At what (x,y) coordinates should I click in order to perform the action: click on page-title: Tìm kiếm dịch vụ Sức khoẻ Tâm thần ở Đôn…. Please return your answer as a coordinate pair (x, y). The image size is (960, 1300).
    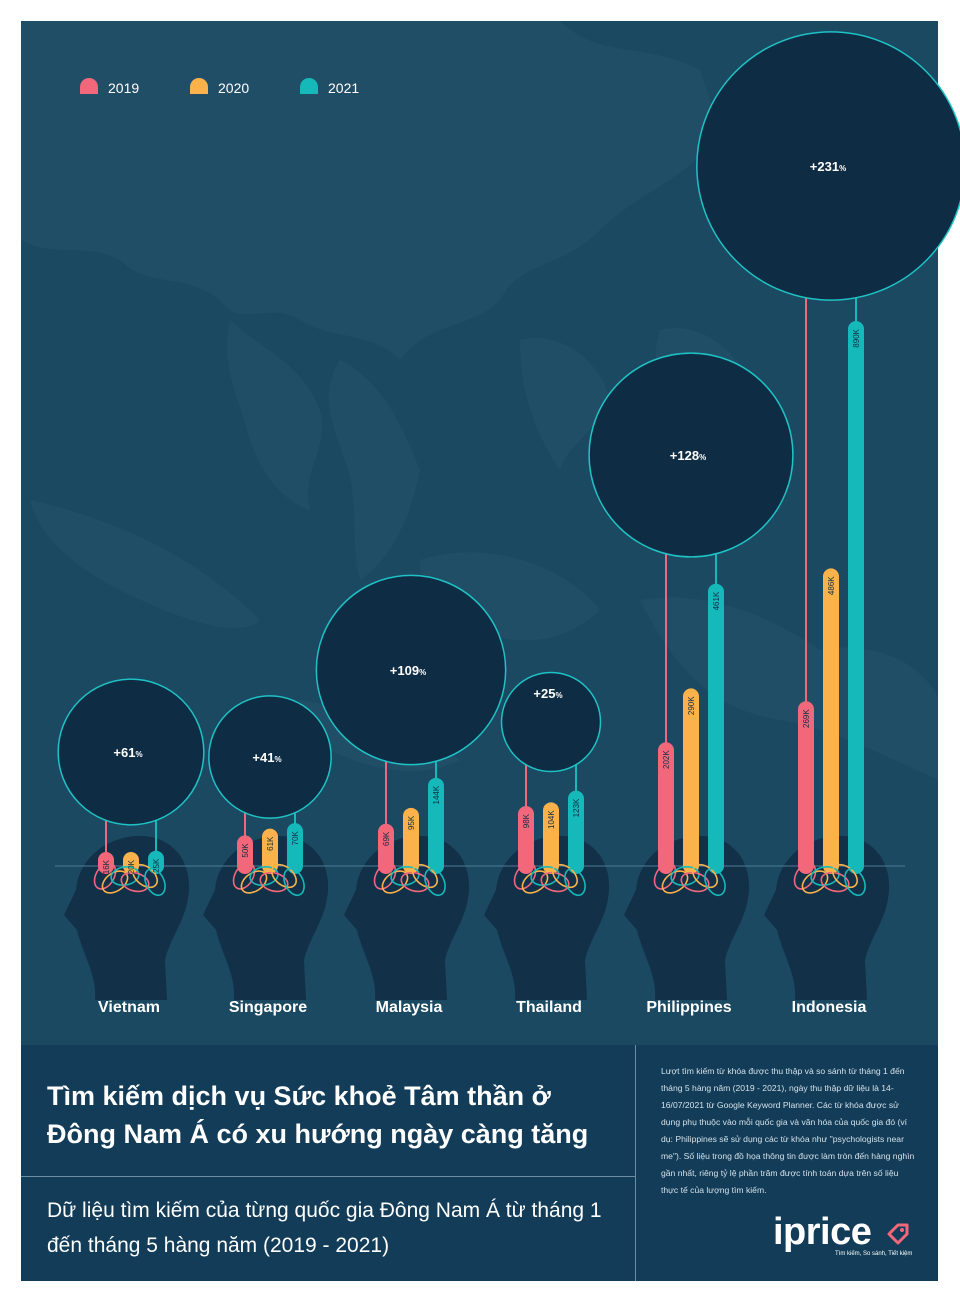
    Looking at the image, I should click on (318, 1115).